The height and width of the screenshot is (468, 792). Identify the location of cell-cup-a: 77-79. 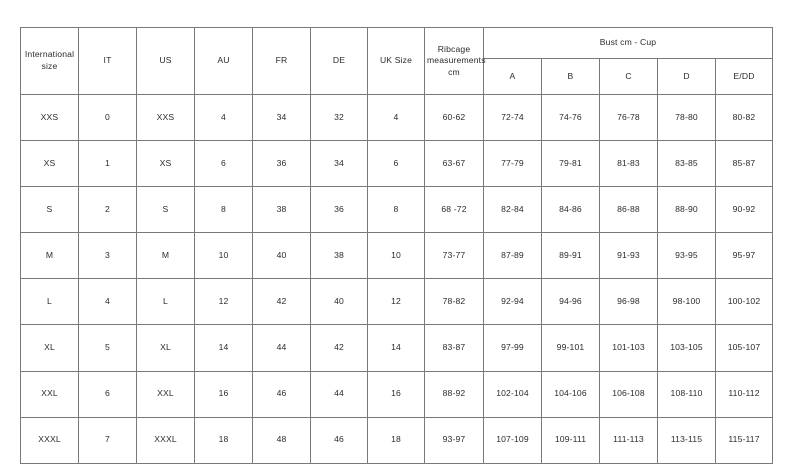
(512, 164).